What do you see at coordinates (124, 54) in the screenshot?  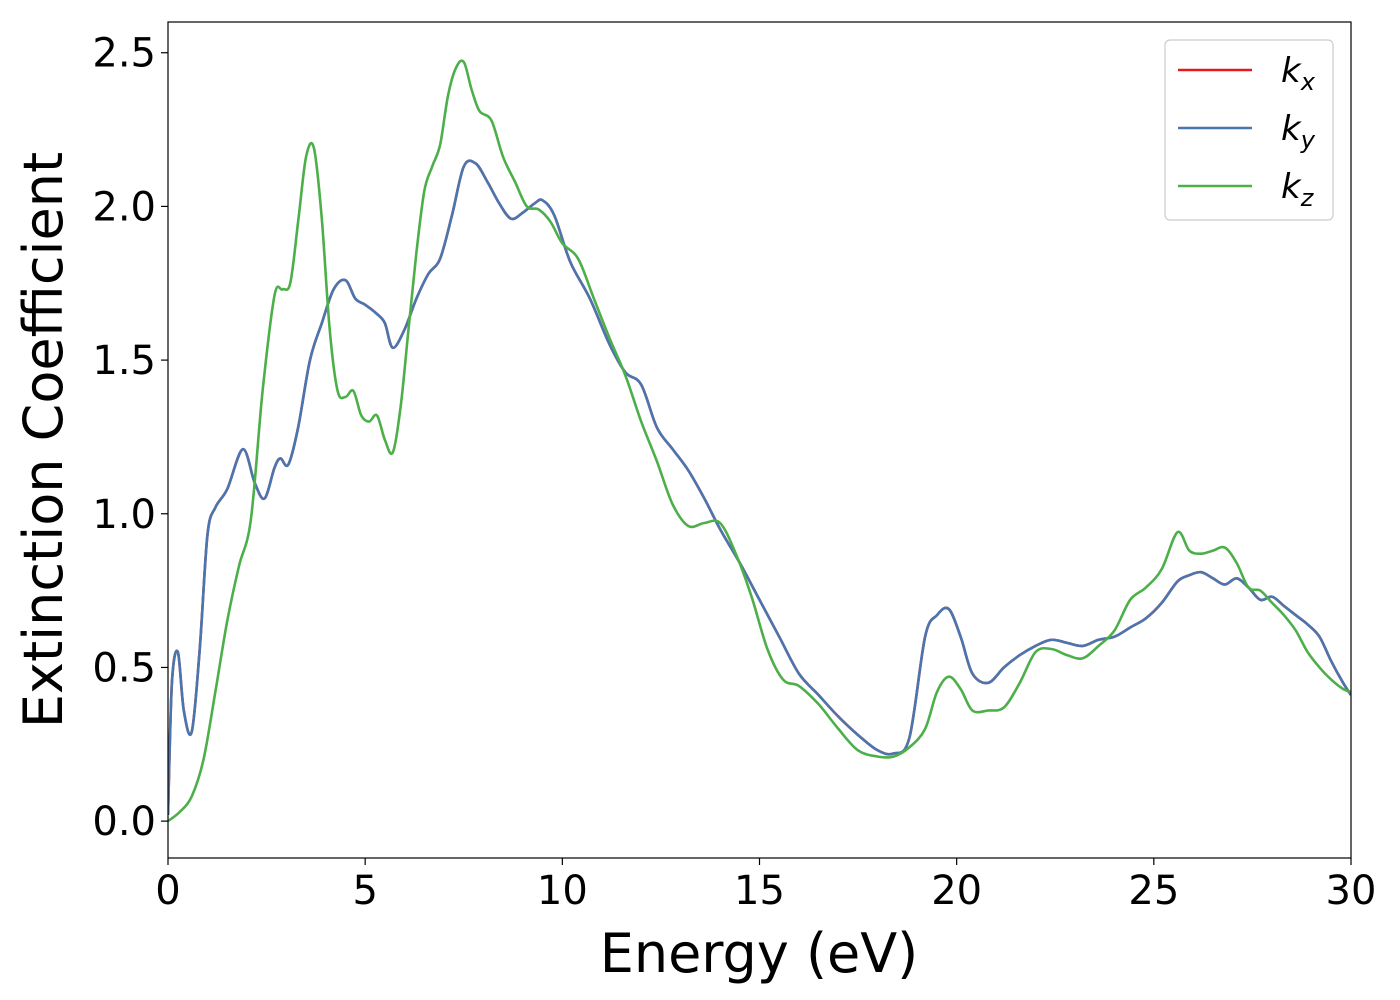 I see `y-tick-label: 2.5` at bounding box center [124, 54].